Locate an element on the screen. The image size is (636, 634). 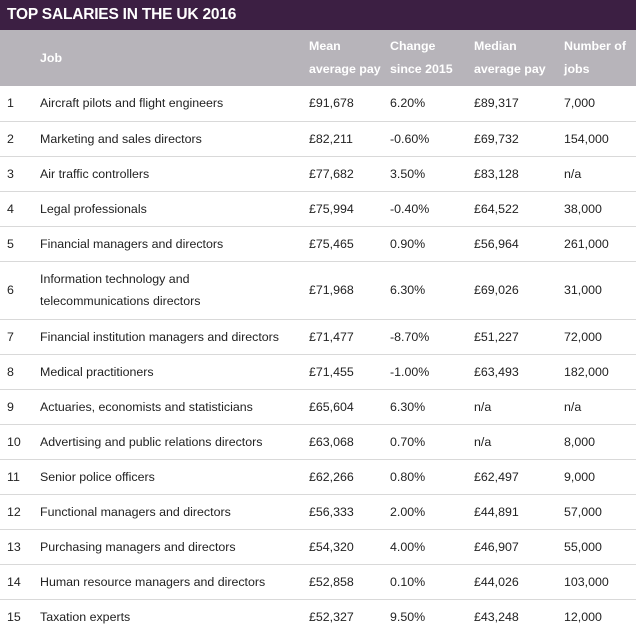
mean-pay-cell: £52,858 is located at coordinates (347, 582).